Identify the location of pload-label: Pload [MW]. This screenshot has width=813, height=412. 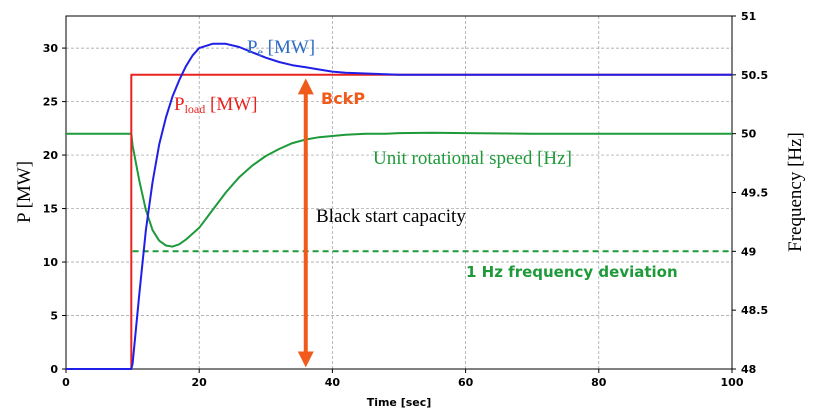
(215, 105).